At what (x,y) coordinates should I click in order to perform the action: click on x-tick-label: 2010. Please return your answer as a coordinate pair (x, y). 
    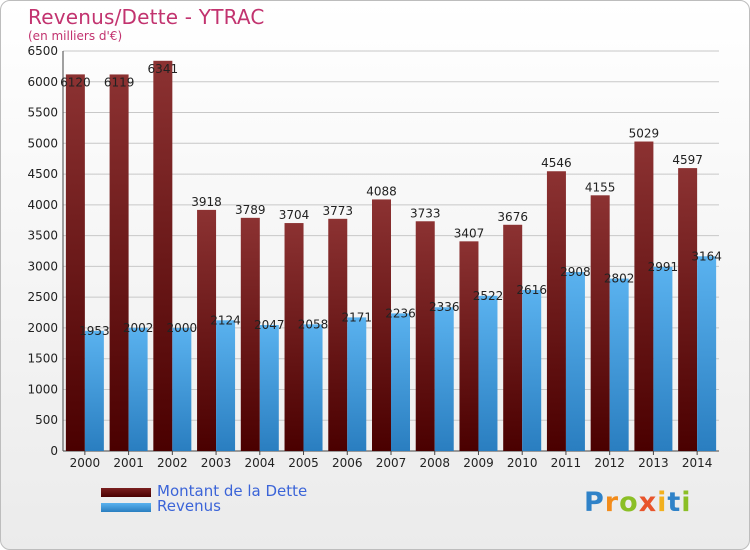
    Looking at the image, I should click on (522, 463).